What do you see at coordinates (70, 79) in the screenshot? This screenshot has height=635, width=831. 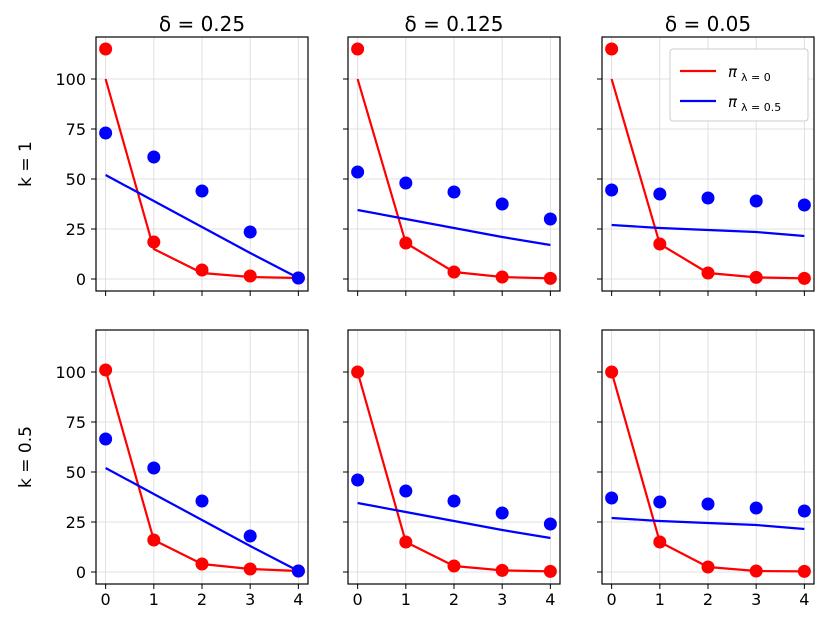 I see `panel-1-y-tick-label-4: 100` at bounding box center [70, 79].